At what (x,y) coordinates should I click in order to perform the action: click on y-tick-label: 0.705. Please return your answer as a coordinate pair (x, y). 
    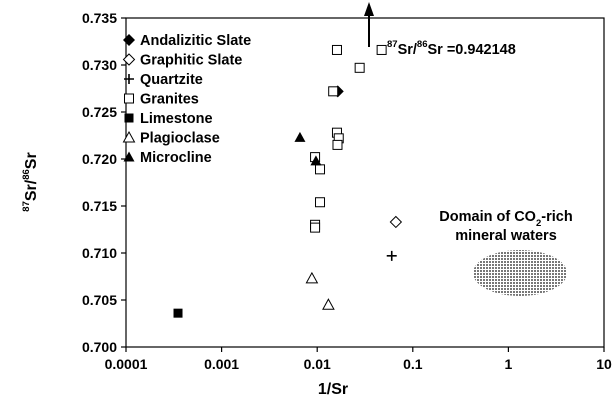
    Looking at the image, I should click on (99, 300).